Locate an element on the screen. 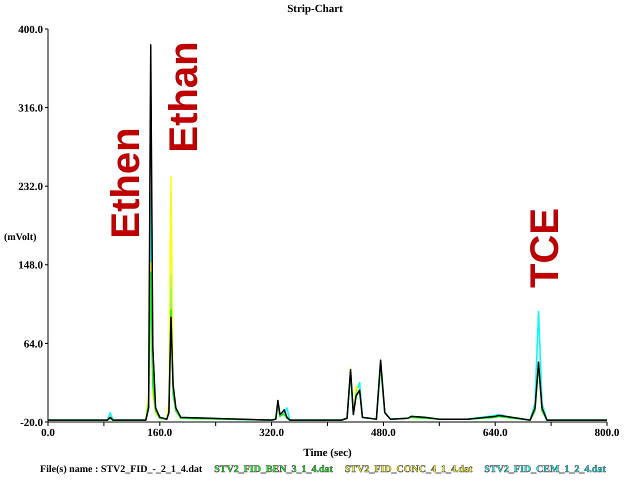 Image resolution: width=630 pixels, height=488 pixels. x-tick-label: 640.0 is located at coordinates (495, 432).